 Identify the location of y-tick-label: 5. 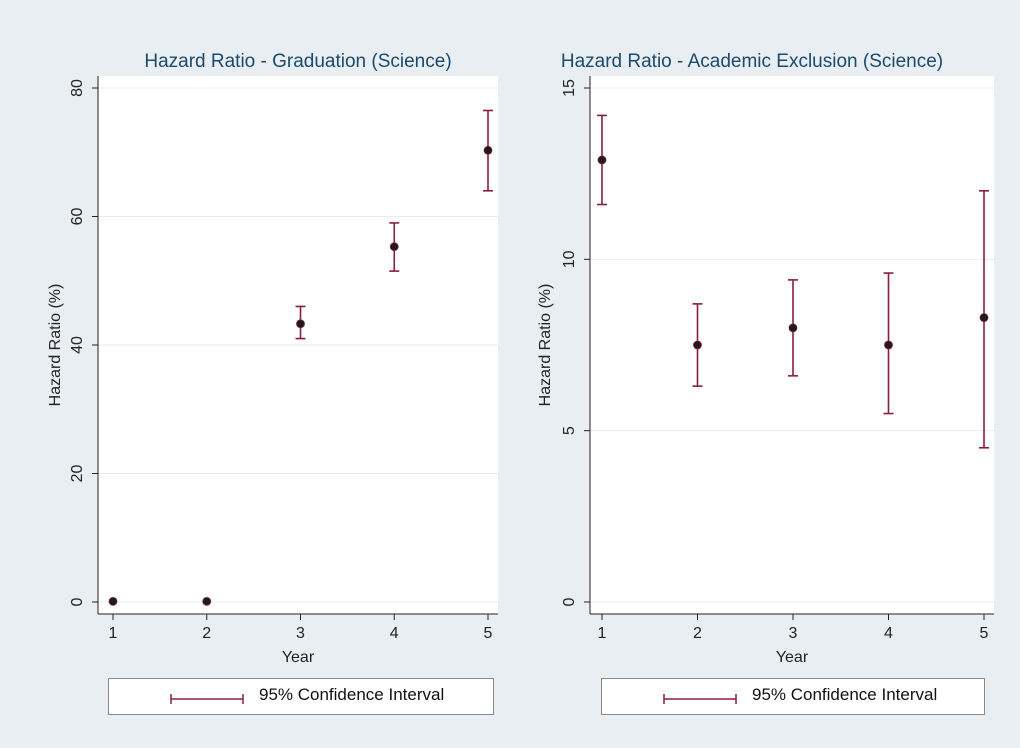
(569, 430).